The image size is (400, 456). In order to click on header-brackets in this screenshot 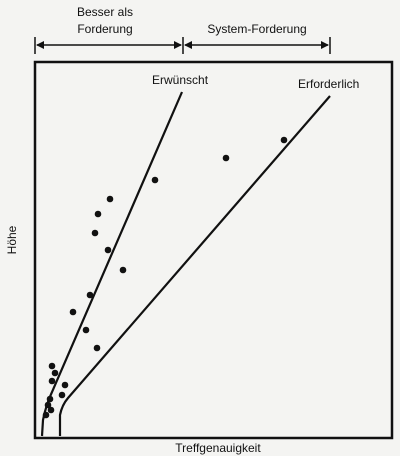, I will do `click(182, 45)`.